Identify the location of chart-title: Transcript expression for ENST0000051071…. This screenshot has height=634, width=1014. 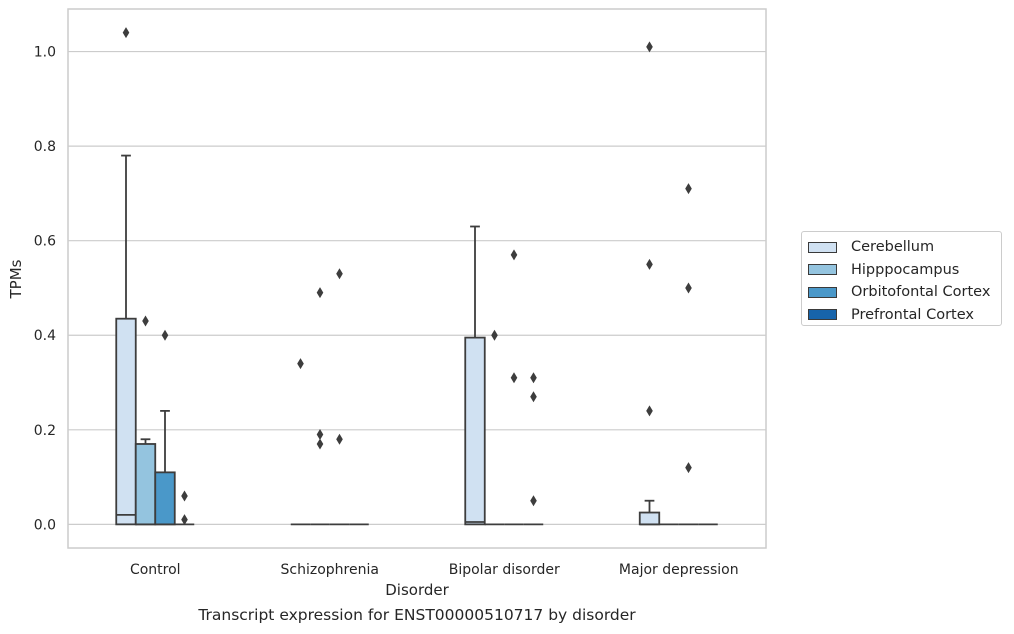
(417, 615).